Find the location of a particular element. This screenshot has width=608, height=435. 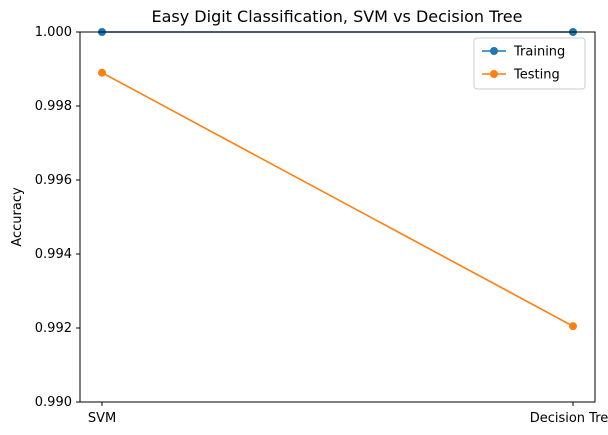

y-tick-label-0: 0.990 is located at coordinates (53, 402).